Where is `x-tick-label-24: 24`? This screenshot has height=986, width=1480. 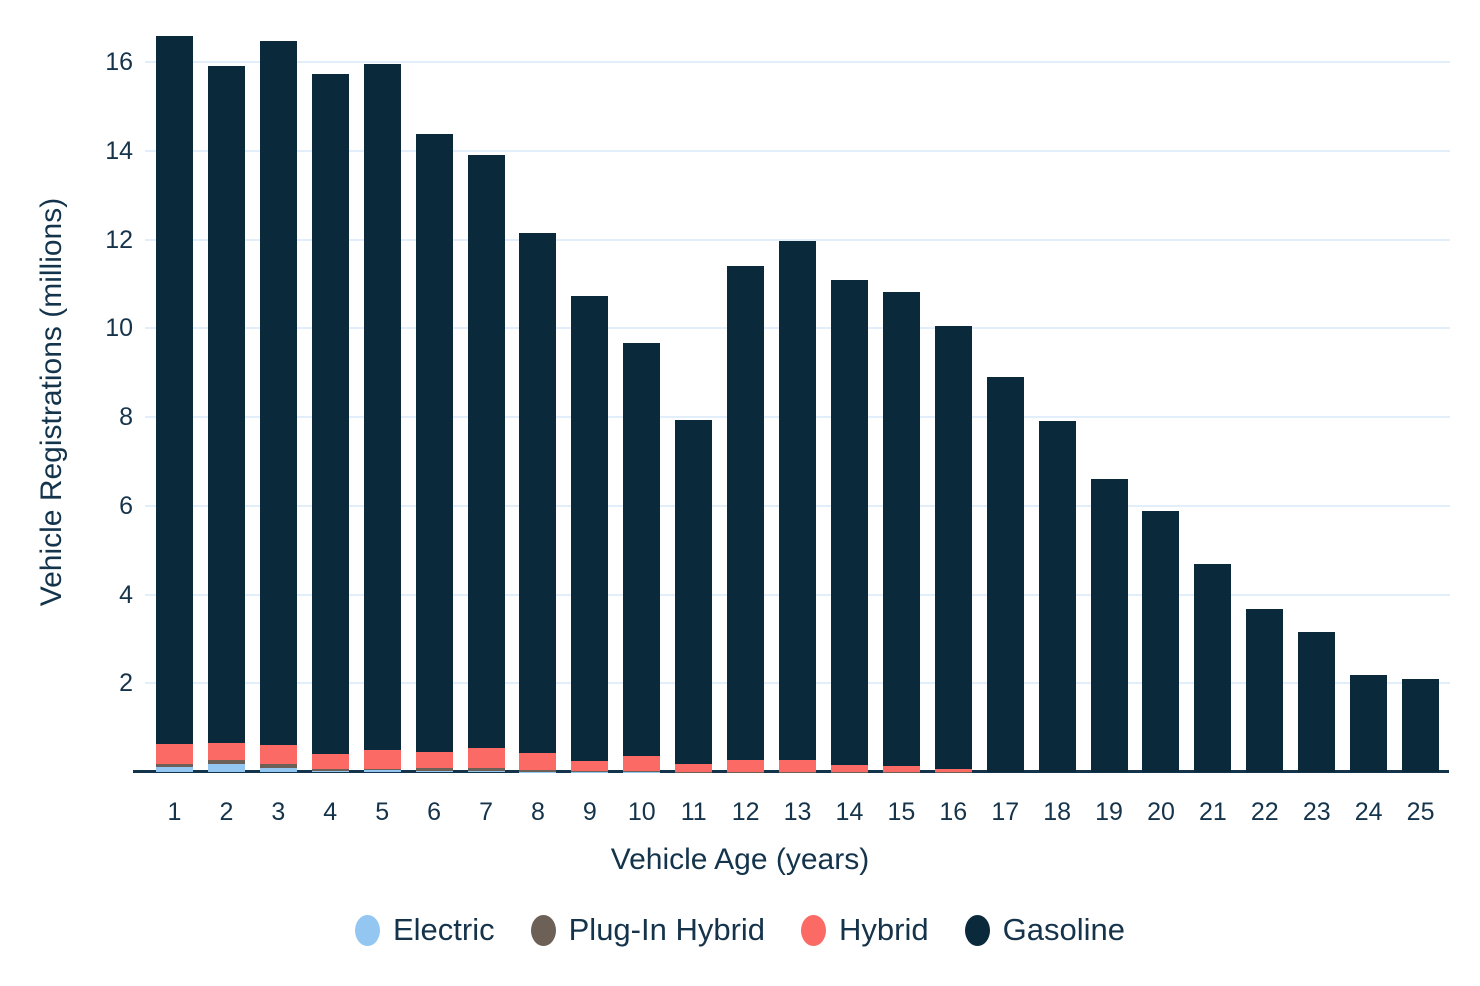 x-tick-label-24: 24 is located at coordinates (1368, 812).